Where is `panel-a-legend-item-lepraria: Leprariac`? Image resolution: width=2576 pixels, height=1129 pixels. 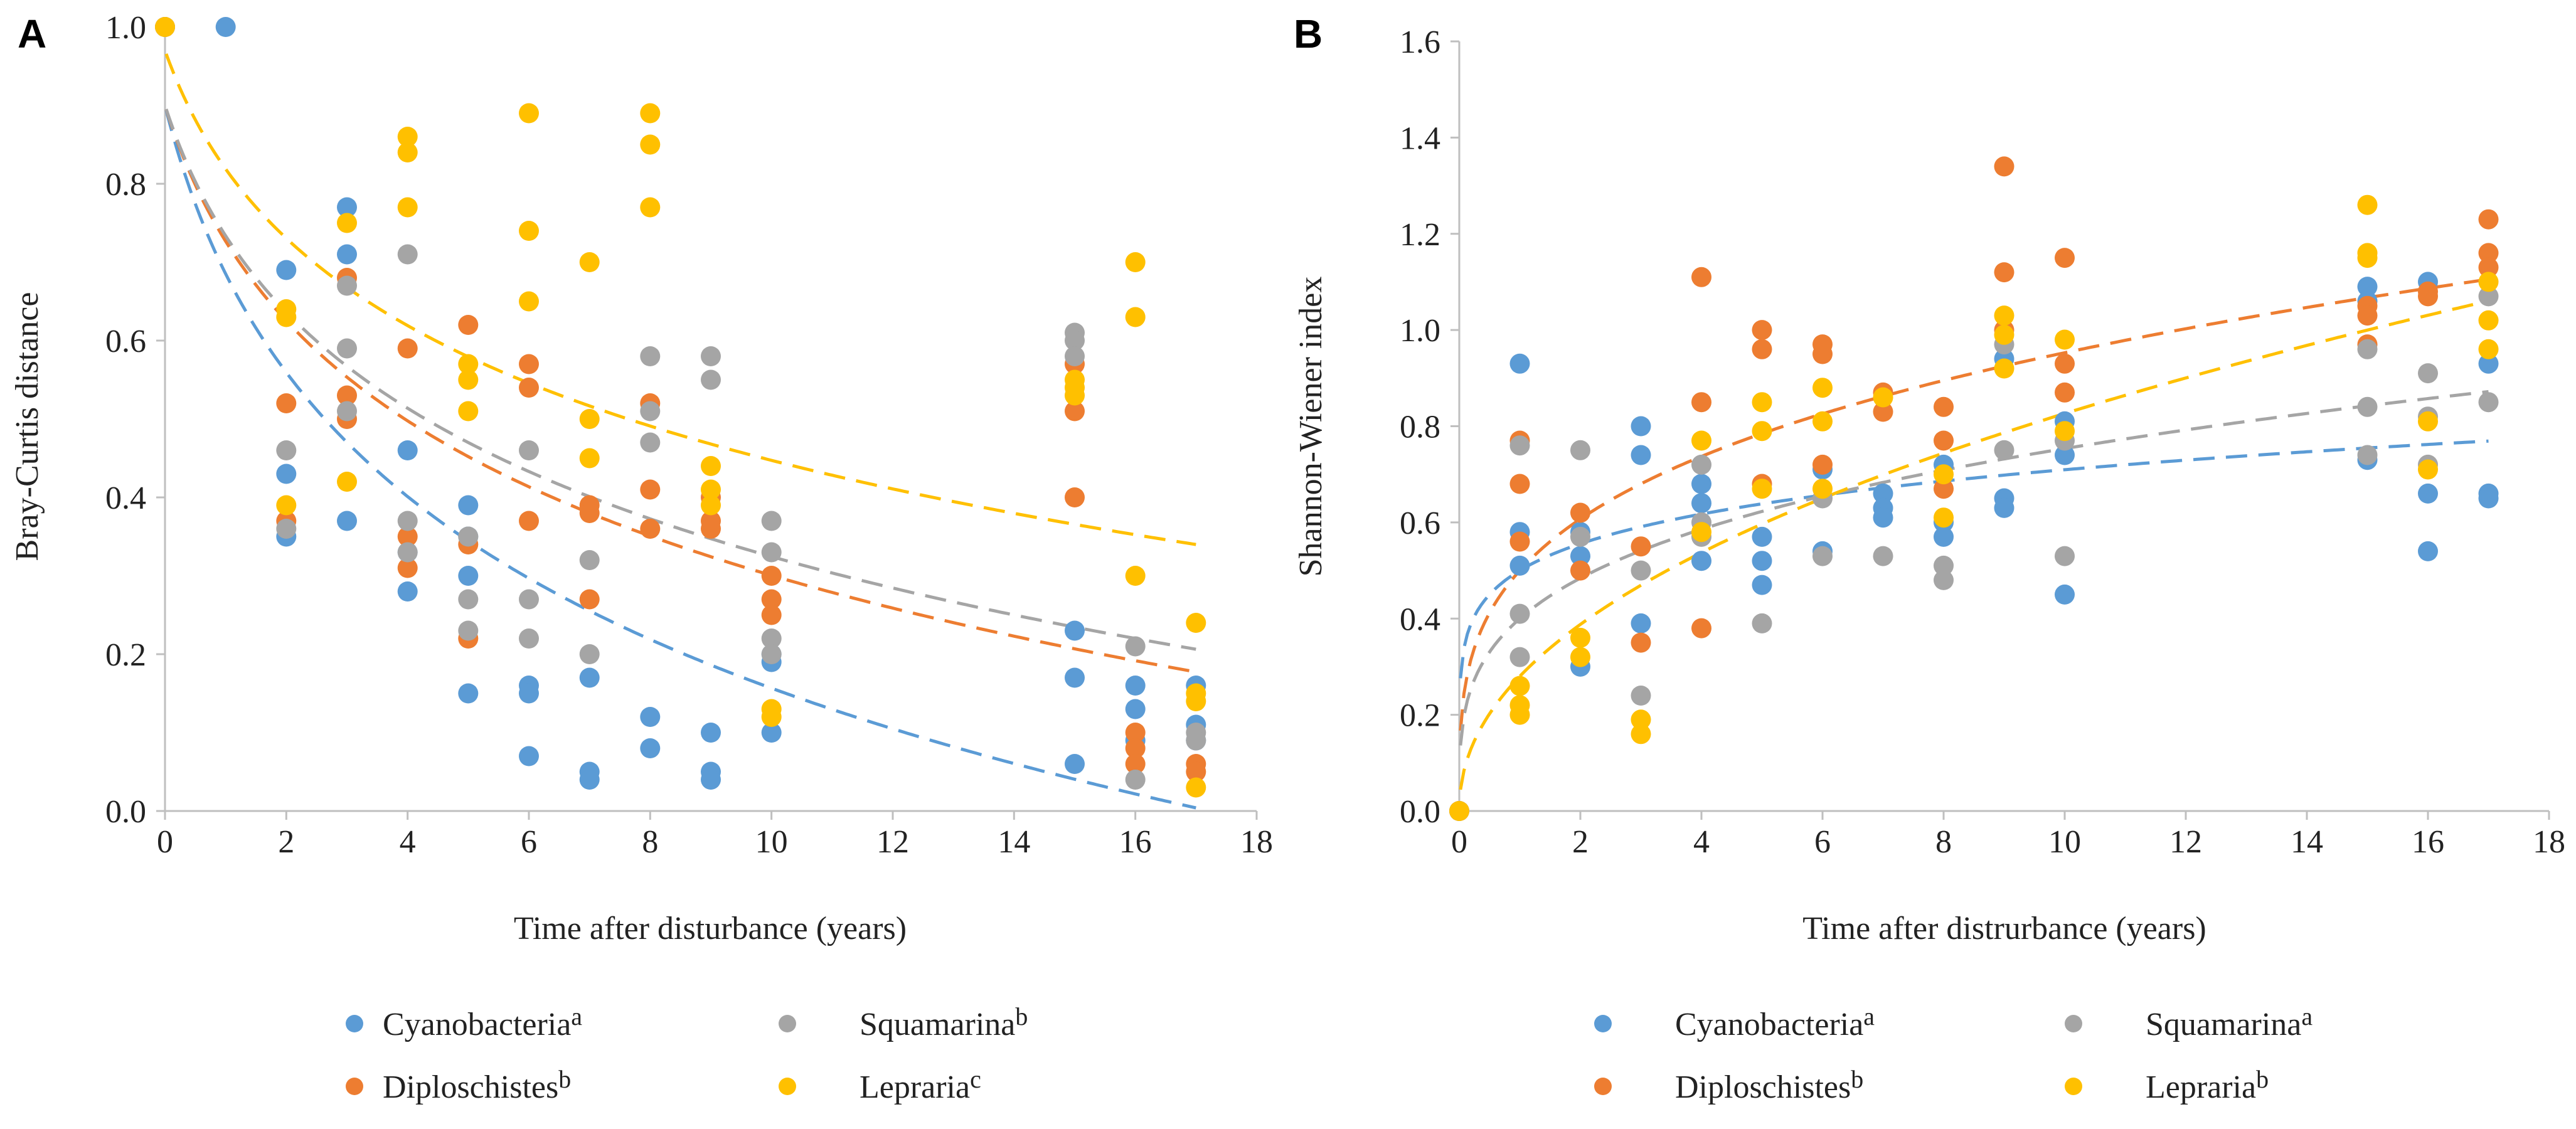
panel-a-legend-item-lepraria: Leprariac is located at coordinates (880, 1085).